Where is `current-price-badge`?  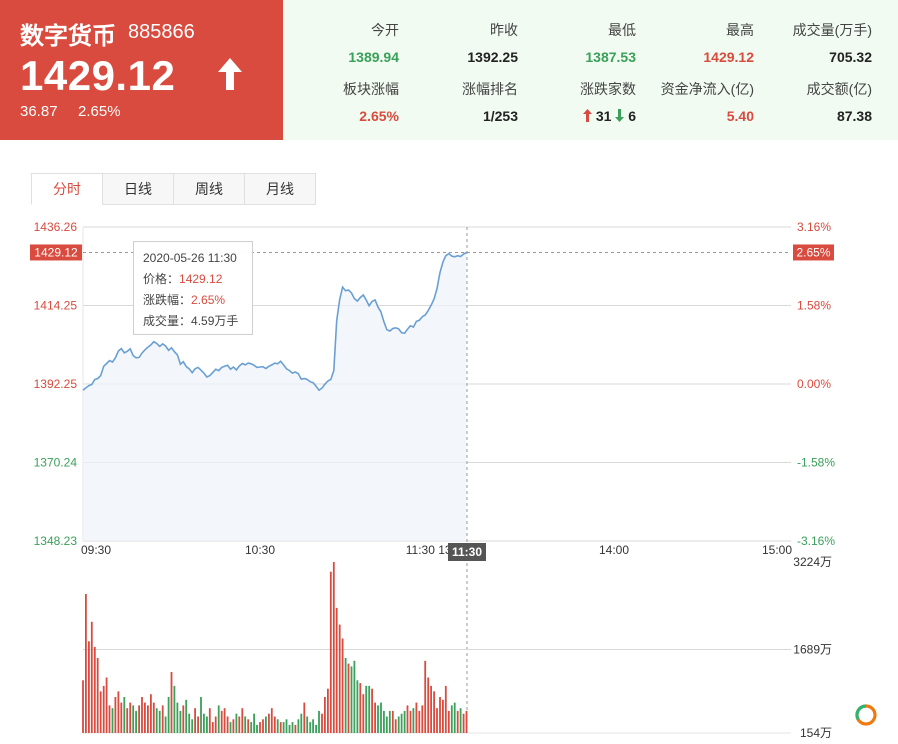 current-price-badge is located at coordinates (56, 252).